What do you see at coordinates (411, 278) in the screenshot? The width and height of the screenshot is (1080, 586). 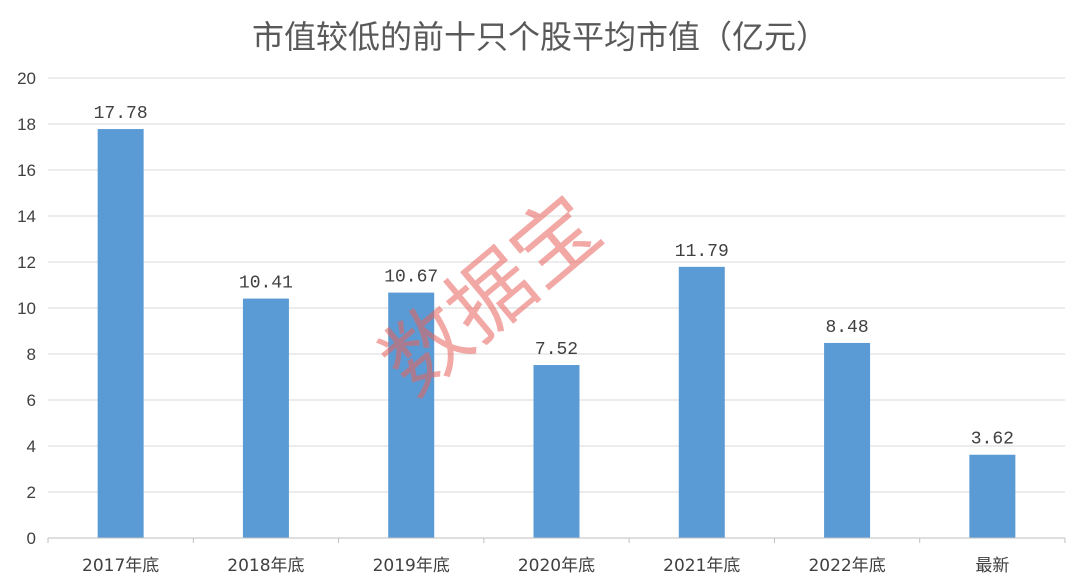 I see `data-label: 10.67` at bounding box center [411, 278].